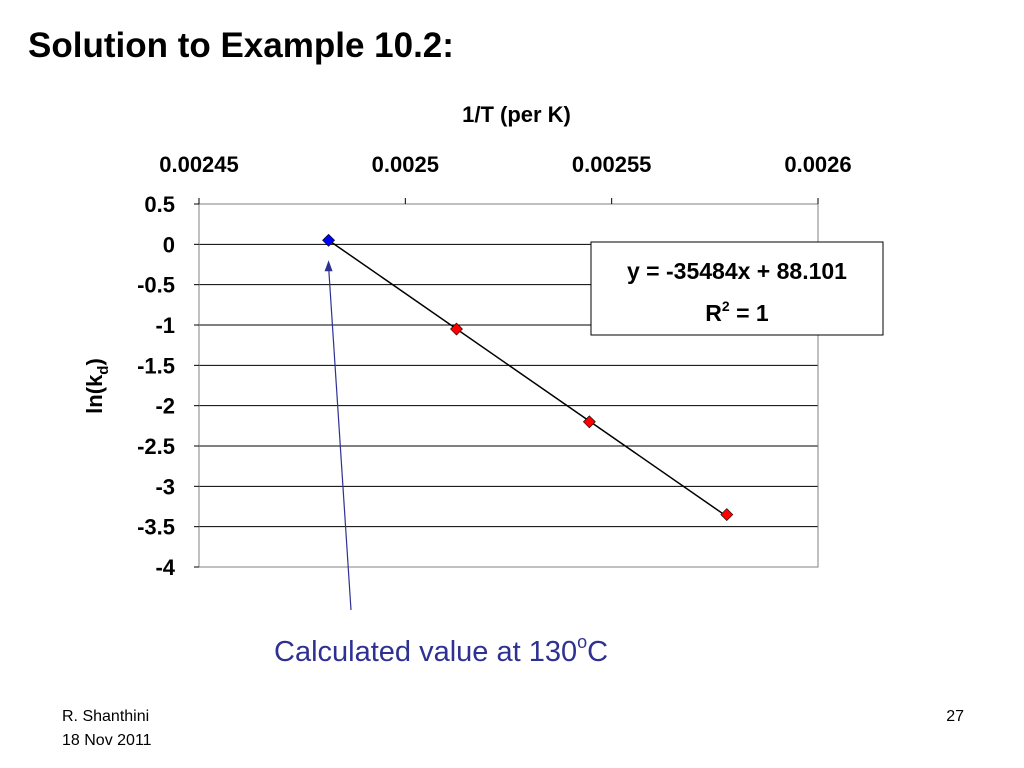  What do you see at coordinates (156, 365) in the screenshot?
I see `y-tick-label: -1.5` at bounding box center [156, 365].